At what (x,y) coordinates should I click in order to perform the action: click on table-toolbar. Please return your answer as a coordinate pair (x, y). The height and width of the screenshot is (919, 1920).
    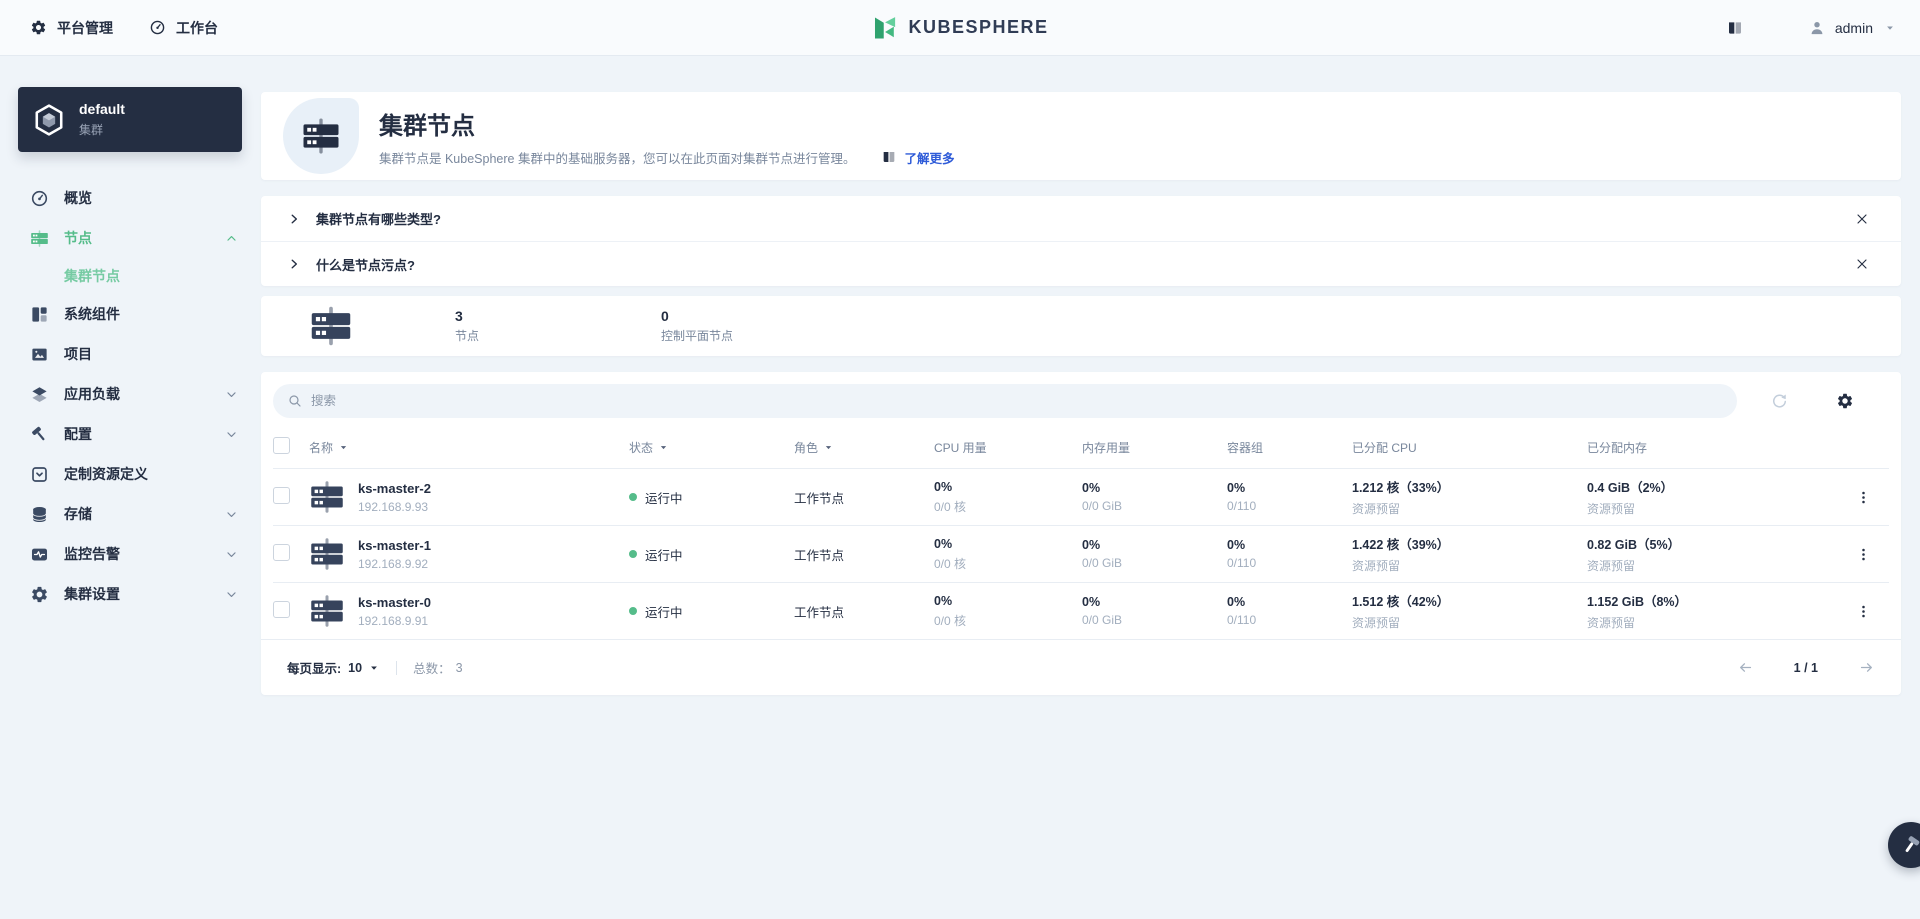
    Looking at the image, I should click on (1081, 401).